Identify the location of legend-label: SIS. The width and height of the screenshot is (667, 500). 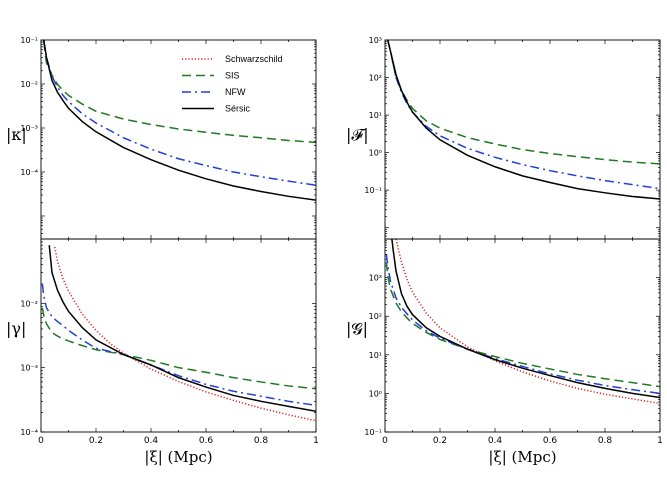
(232, 76).